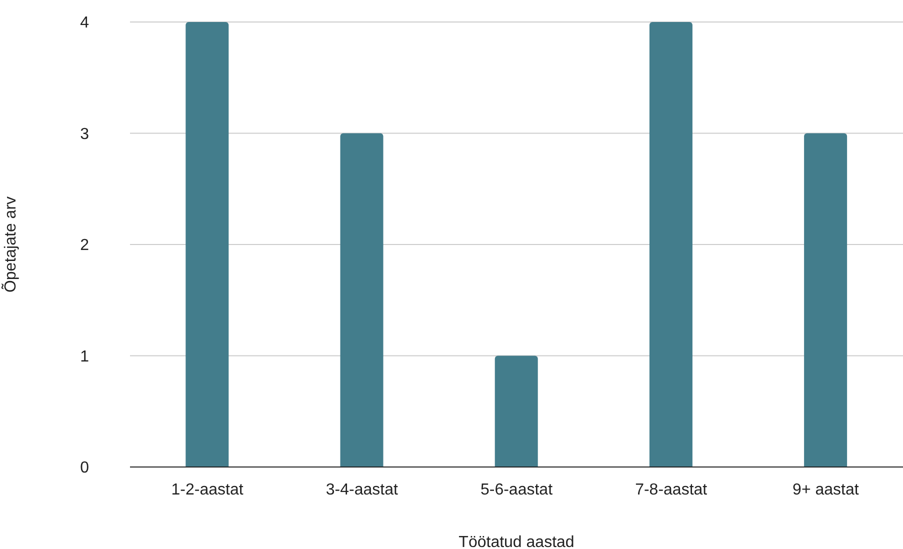  What do you see at coordinates (362, 489) in the screenshot?
I see `x-tick-label: 3-4-aastat` at bounding box center [362, 489].